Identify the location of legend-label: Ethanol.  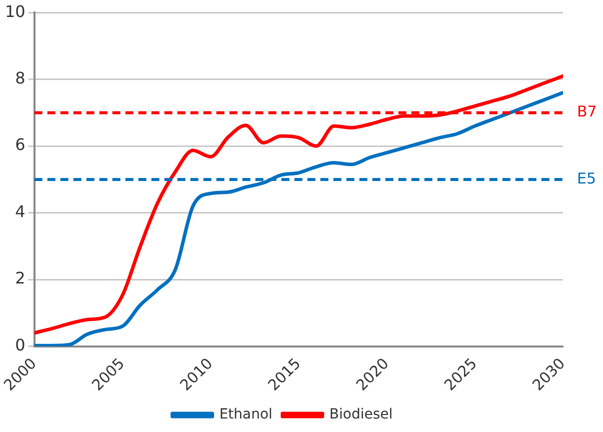
(245, 414).